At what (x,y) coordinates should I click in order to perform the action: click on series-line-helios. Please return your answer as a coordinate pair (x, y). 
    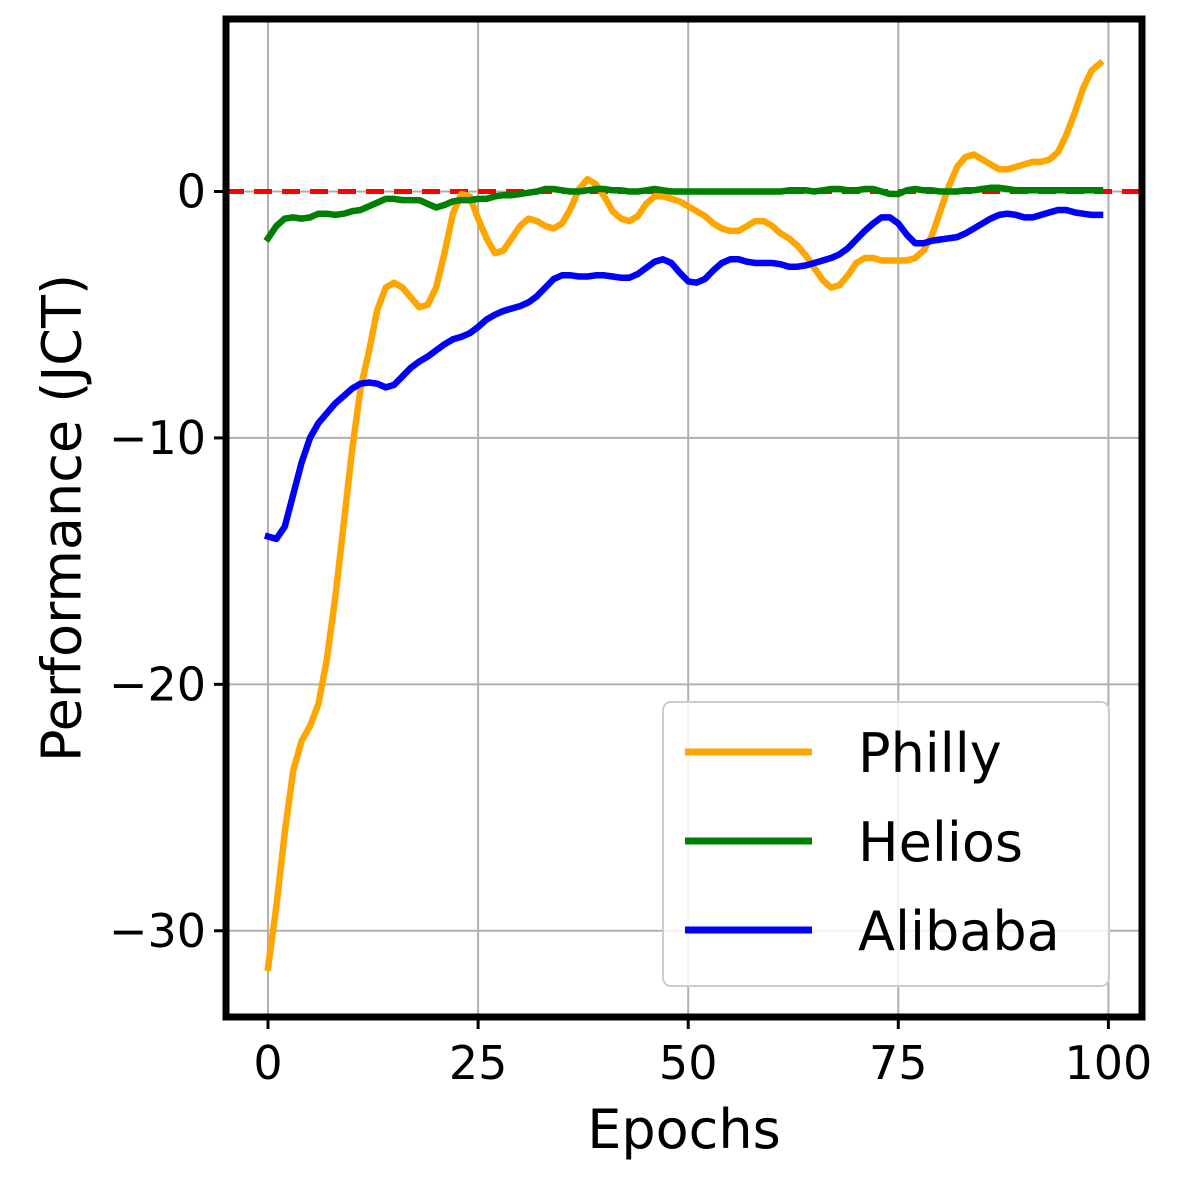
    Looking at the image, I should click on (683, 213).